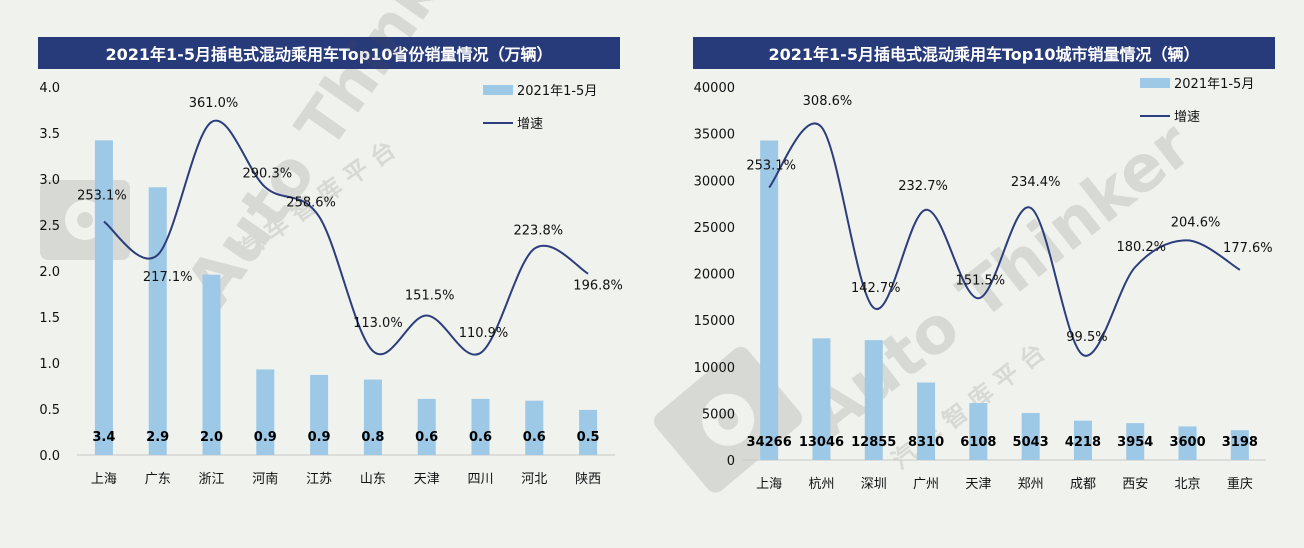  I want to click on y-tick-label: 2.5, so click(49, 226).